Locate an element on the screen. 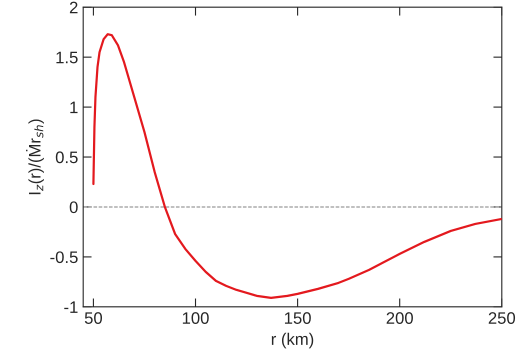  y-tick-label: -1 is located at coordinates (71, 307).